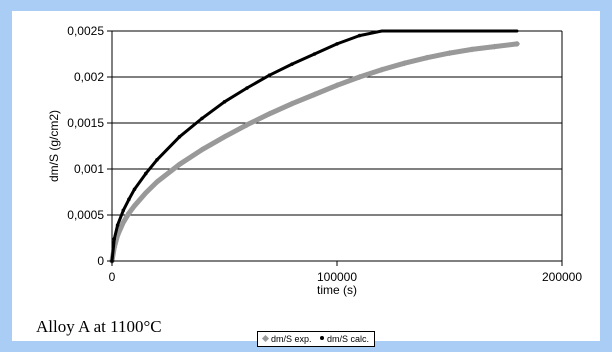 Image resolution: width=612 pixels, height=352 pixels. Describe the element at coordinates (85, 123) in the screenshot. I see `y-tick-label-3: 0,0015` at that location.